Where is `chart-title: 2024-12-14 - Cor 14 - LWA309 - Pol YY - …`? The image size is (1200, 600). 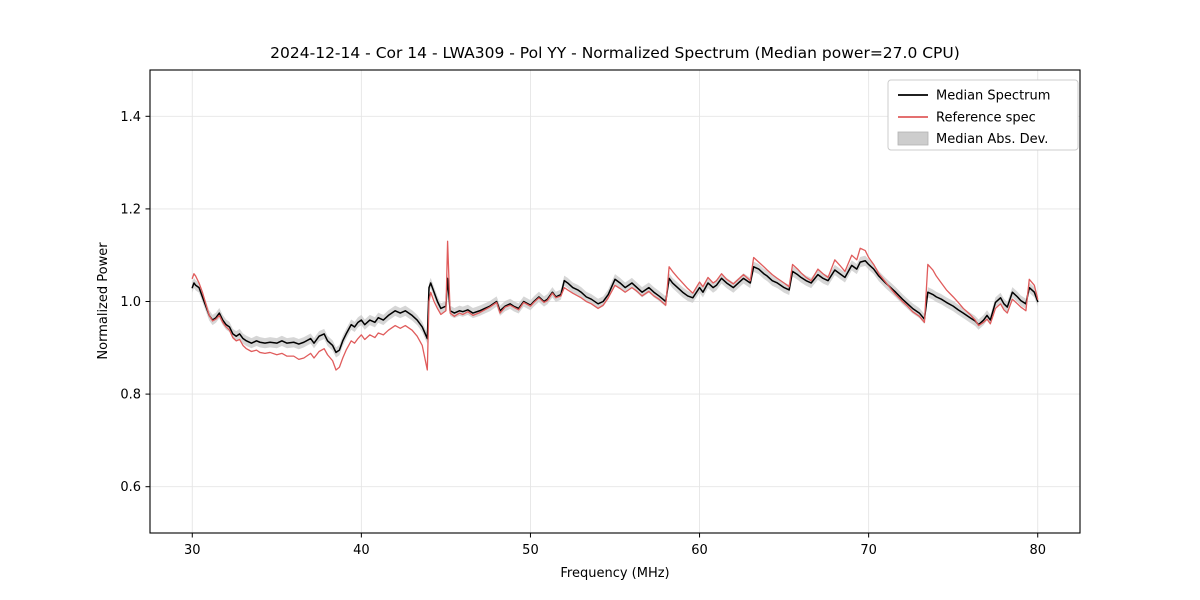 chart-title: 2024-12-14 - Cor 14 - LWA309 - Pol YY - … is located at coordinates (615, 53).